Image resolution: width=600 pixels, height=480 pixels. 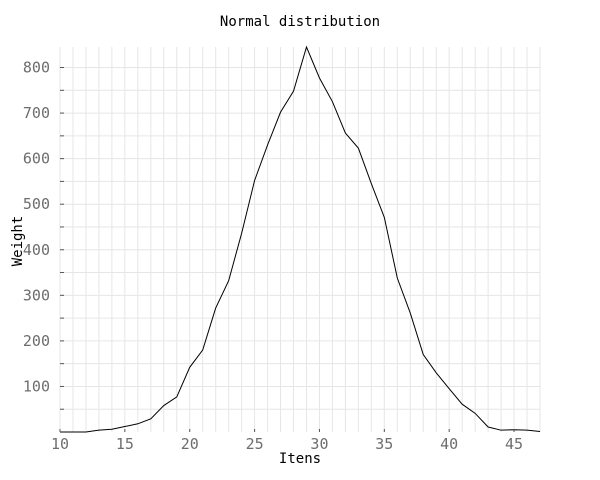 I want to click on y-tick-label: 700, so click(x=36, y=113).